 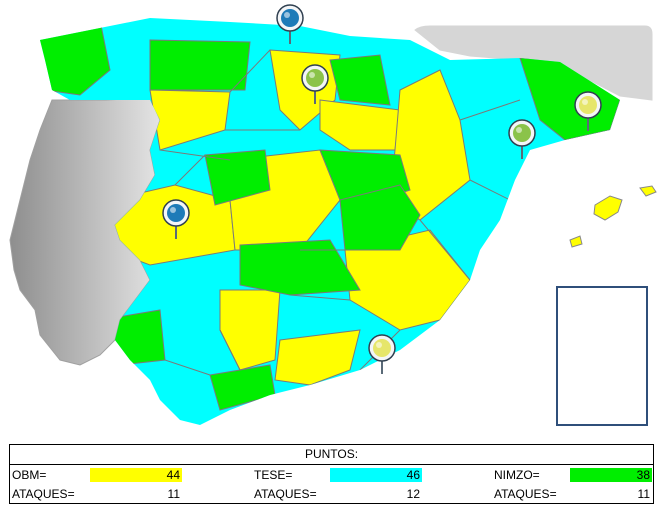 I want to click on player-obm-attacks: 11, so click(x=173, y=494).